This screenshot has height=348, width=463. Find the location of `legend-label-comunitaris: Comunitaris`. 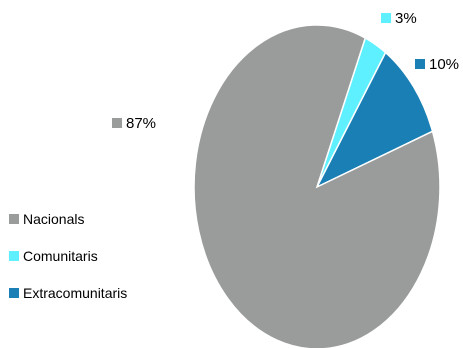

legend-label-comunitaris: Comunitaris is located at coordinates (60, 256).